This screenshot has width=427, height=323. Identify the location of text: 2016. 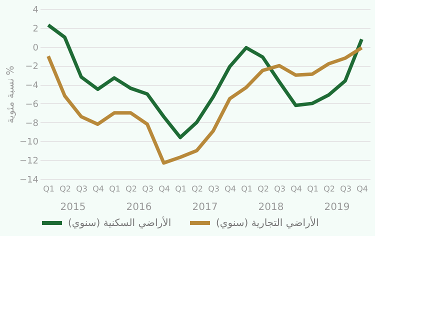
(139, 207).